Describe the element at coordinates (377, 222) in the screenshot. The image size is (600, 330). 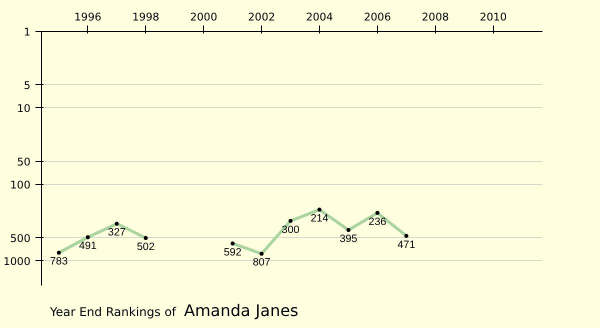
I see `data-label: 236` at that location.